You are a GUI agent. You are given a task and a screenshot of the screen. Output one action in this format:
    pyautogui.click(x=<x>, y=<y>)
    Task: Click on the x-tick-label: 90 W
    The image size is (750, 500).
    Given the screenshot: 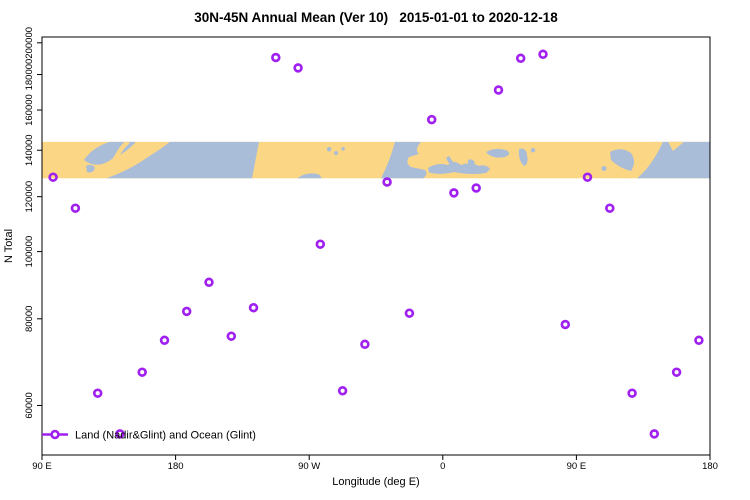 What is the action you would take?
    pyautogui.click(x=309, y=466)
    